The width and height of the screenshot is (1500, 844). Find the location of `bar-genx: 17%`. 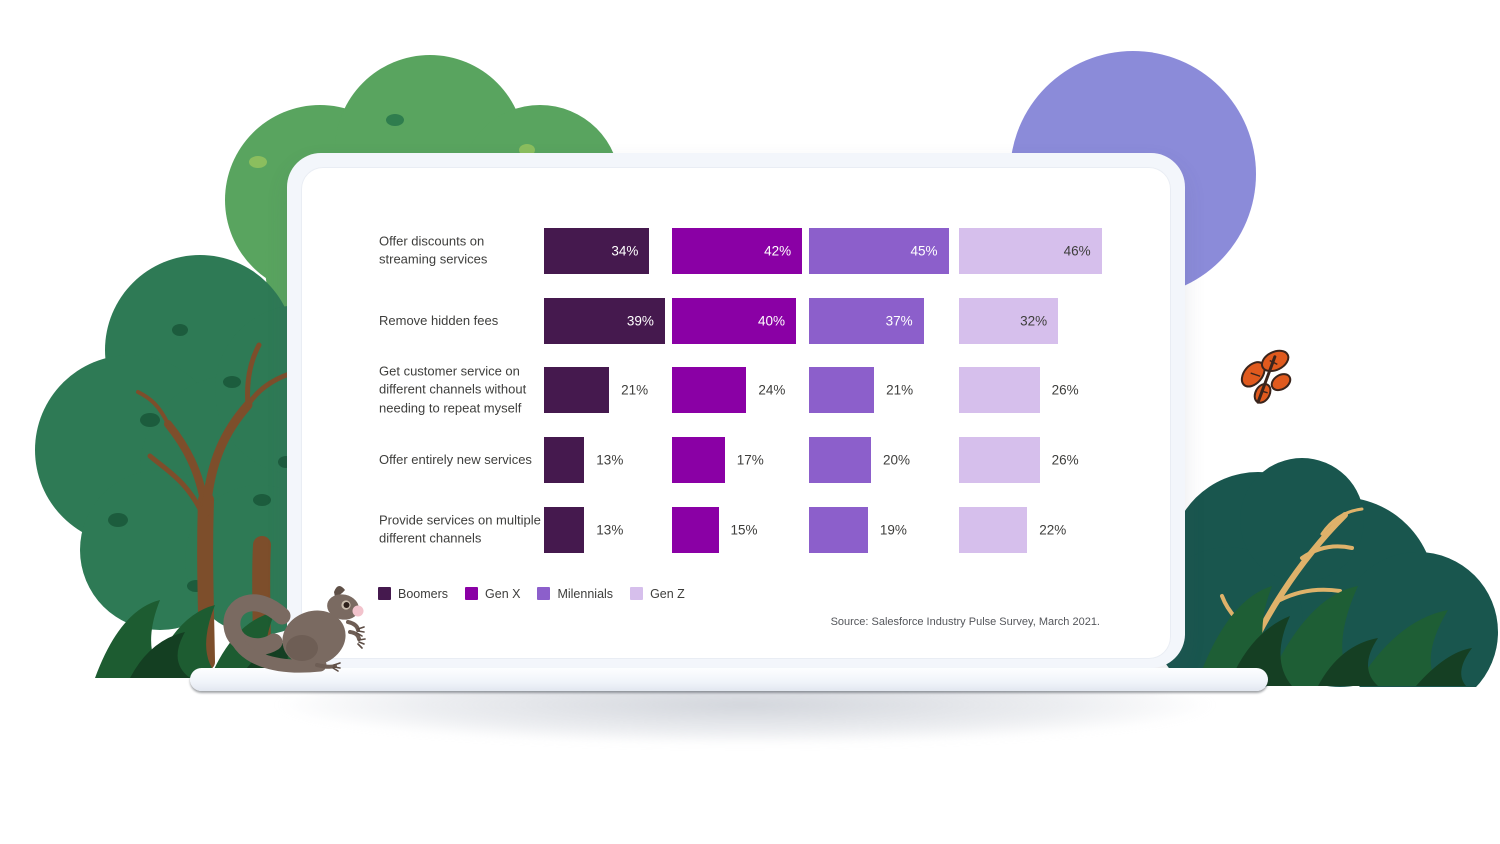

bar-genx: 17% is located at coordinates (718, 460).